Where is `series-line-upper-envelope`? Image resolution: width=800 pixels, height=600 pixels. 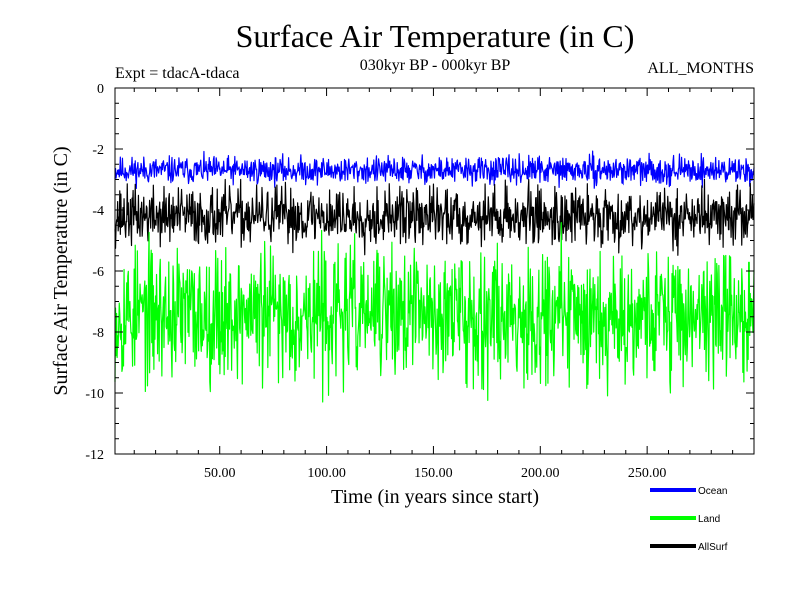
series-line-upper-envelope is located at coordinates (434, 197).